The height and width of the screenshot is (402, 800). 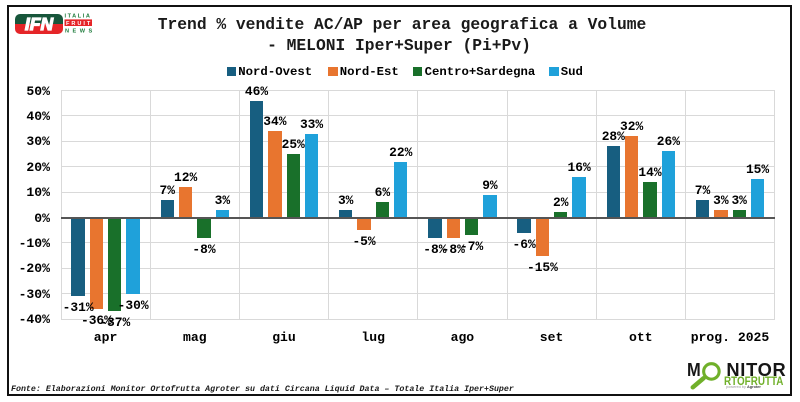 I want to click on svg-text: NEWS, so click(x=80, y=31).